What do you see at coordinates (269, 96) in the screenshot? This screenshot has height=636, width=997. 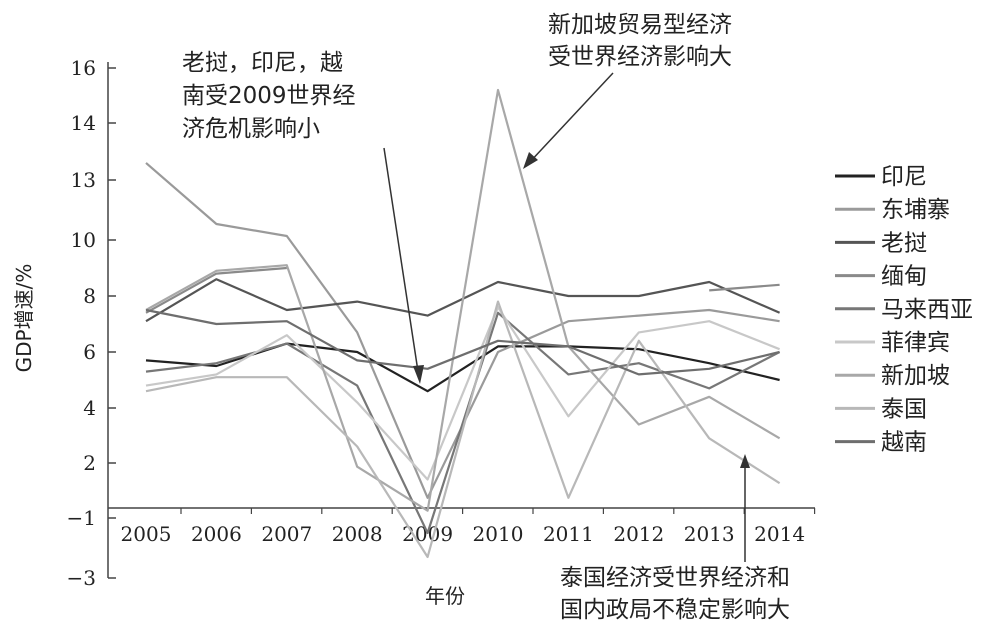 I see `annotation-1-line-2: 南受2009世界经` at bounding box center [269, 96].